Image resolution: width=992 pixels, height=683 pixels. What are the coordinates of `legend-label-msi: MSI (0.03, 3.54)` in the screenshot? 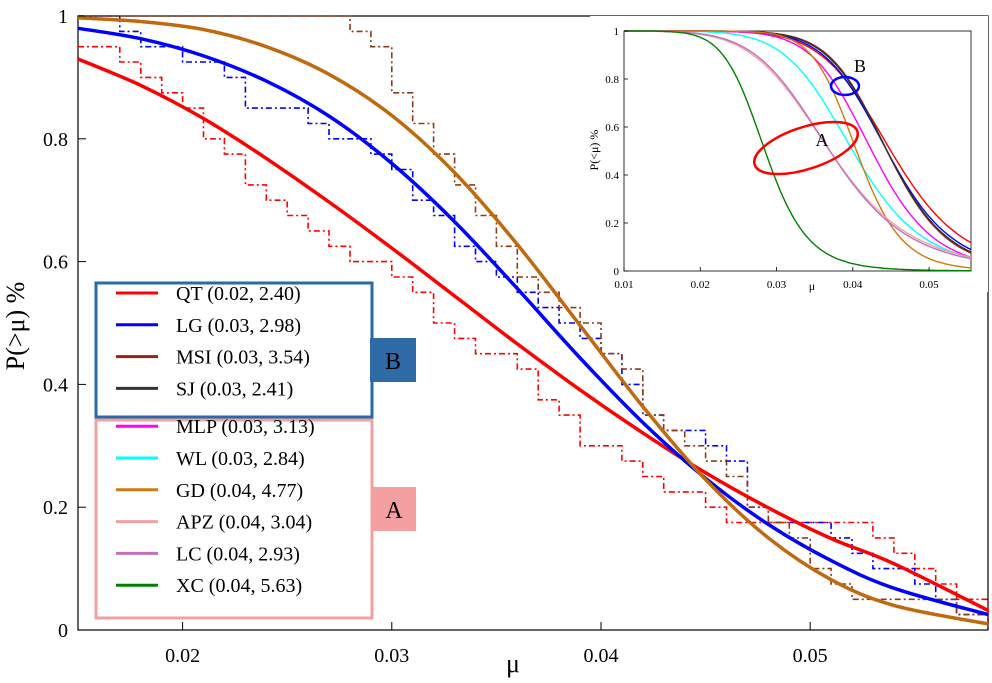 It's located at (243, 358).